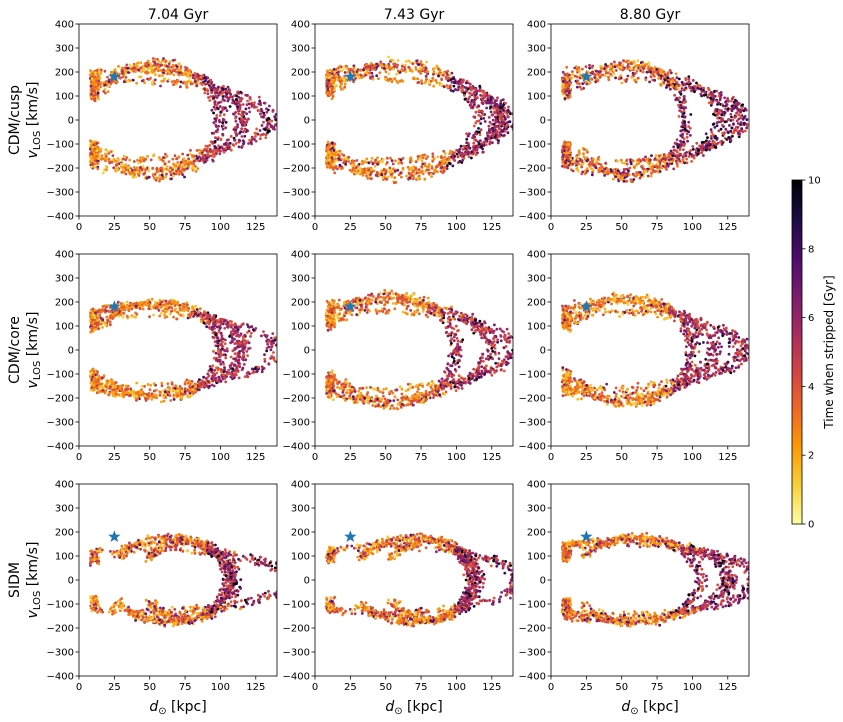 The width and height of the screenshot is (843, 722). What do you see at coordinates (60, 169) in the screenshot?
I see `y-tick-label: −200` at bounding box center [60, 169].